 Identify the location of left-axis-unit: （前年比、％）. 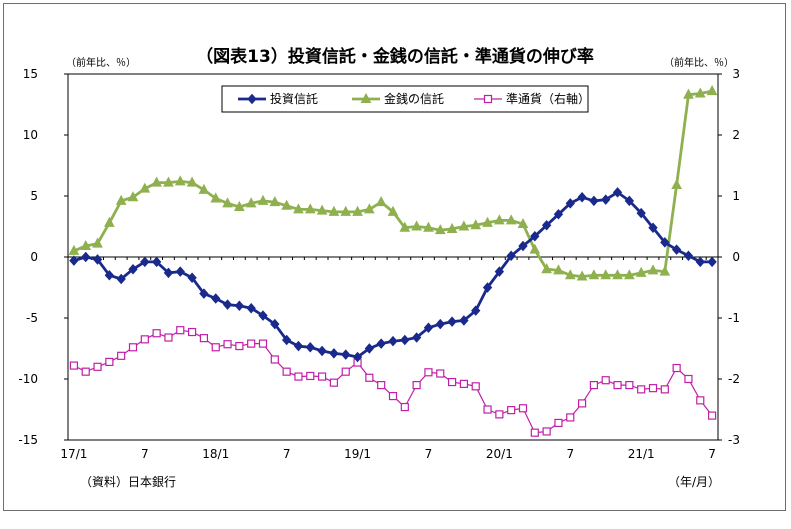
(101, 62).